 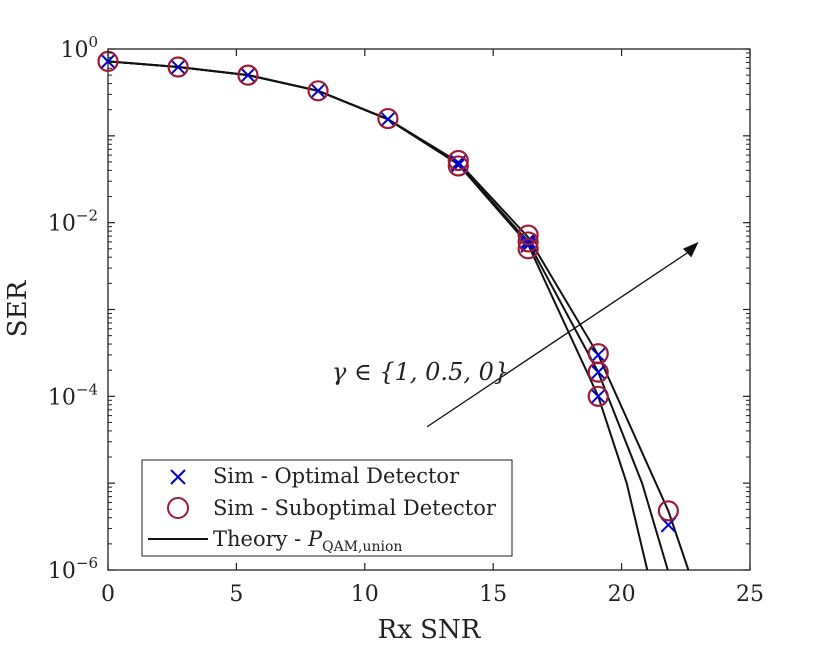 I want to click on annotation-arrowhead, so click(x=690, y=249).